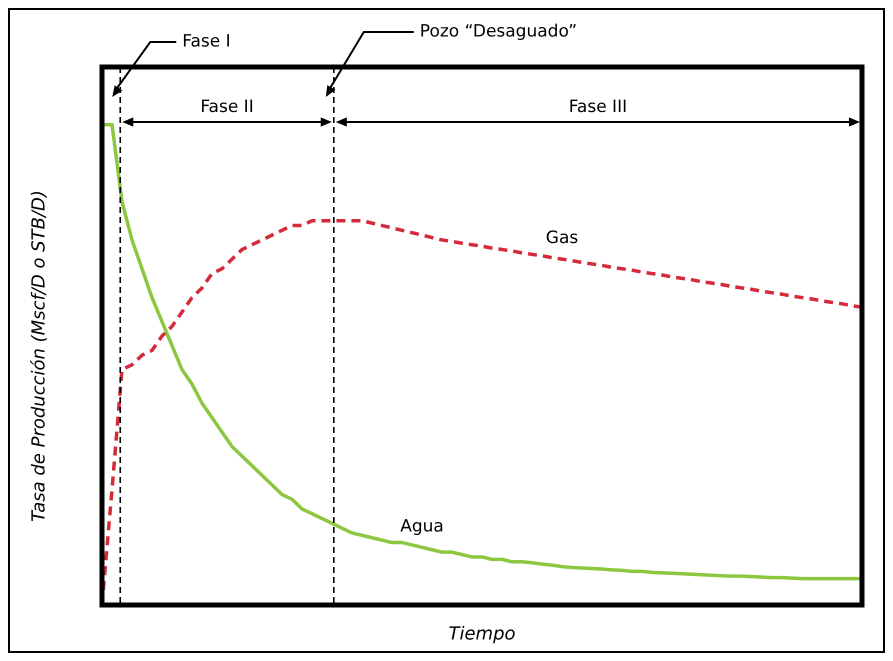 This screenshot has height=661, width=893. Describe the element at coordinates (227, 106) in the screenshot. I see `text: Fase II` at that location.